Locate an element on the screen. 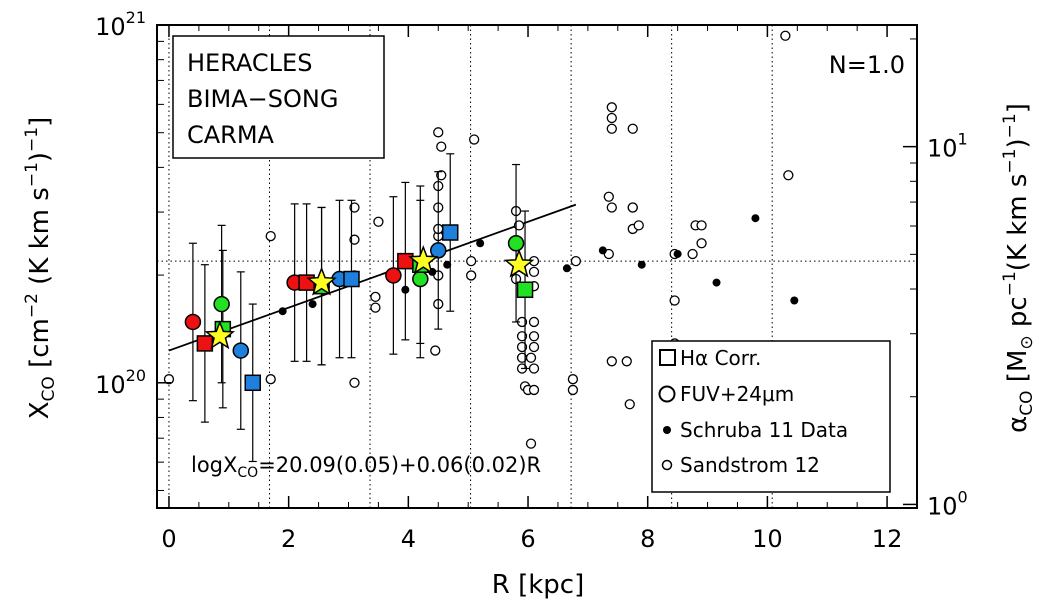 Image resolution: width=1043 pixels, height=609 pixels. legend-halpha-corr: Hα Corr. is located at coordinates (720, 358).